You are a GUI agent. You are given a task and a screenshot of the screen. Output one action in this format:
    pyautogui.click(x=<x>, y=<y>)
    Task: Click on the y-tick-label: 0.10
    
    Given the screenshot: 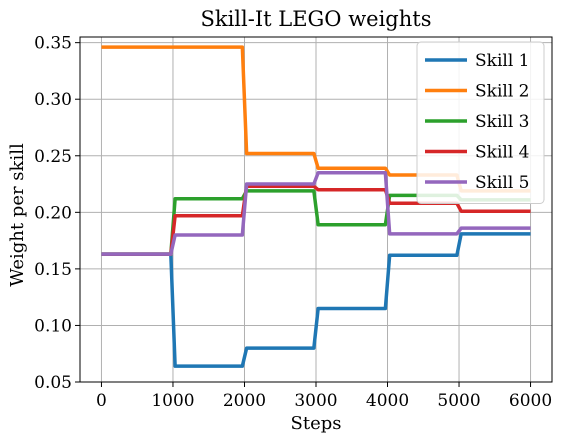 What is the action you would take?
    pyautogui.click(x=53, y=326)
    